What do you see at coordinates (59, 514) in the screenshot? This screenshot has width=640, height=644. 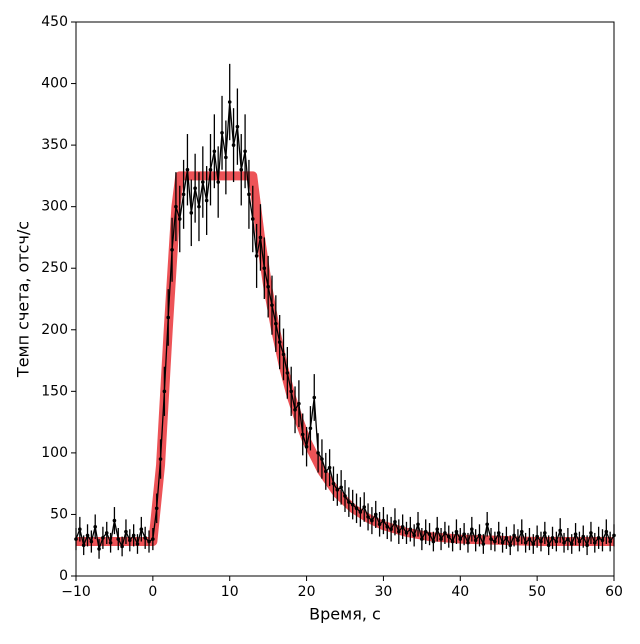 I see `y-tick-label: 50` at bounding box center [59, 514].